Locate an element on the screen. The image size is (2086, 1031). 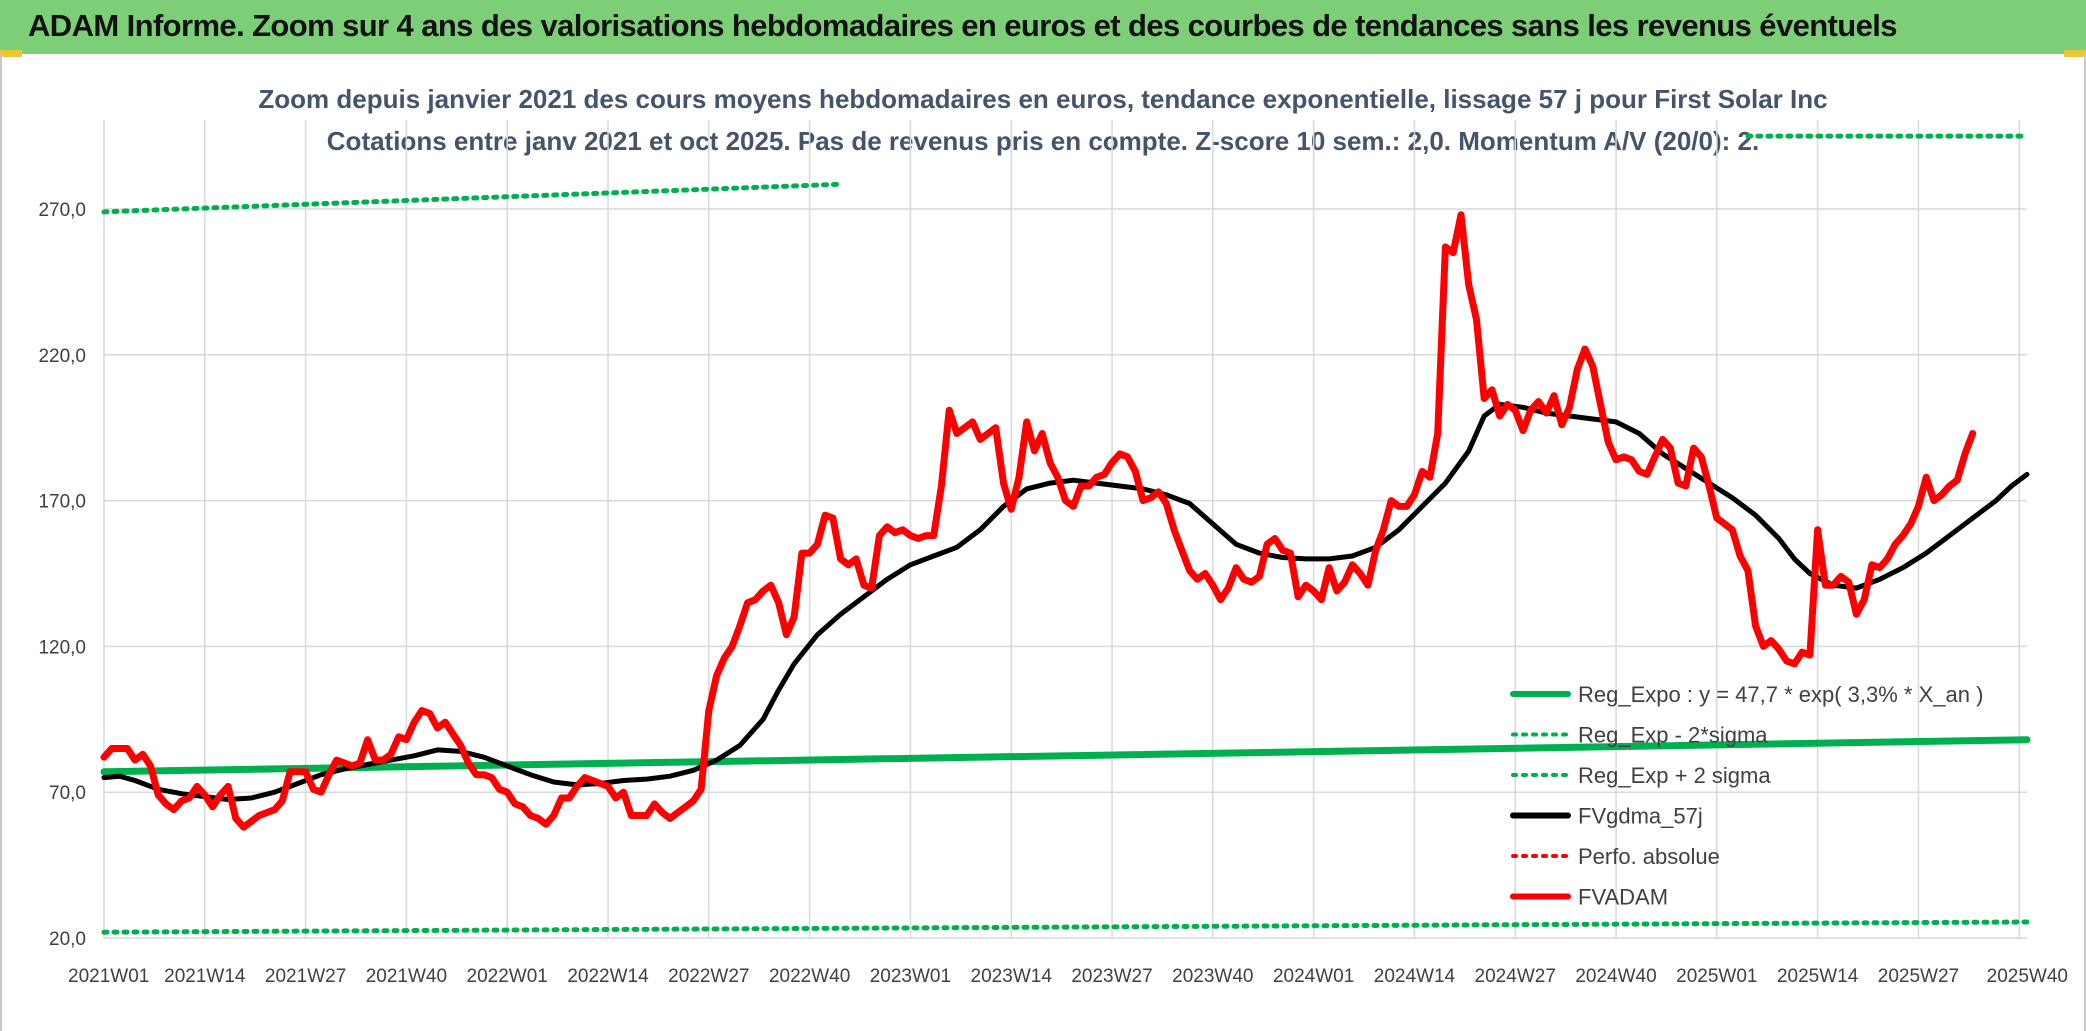
x-tick-label: 2024W40 is located at coordinates (1615, 976).